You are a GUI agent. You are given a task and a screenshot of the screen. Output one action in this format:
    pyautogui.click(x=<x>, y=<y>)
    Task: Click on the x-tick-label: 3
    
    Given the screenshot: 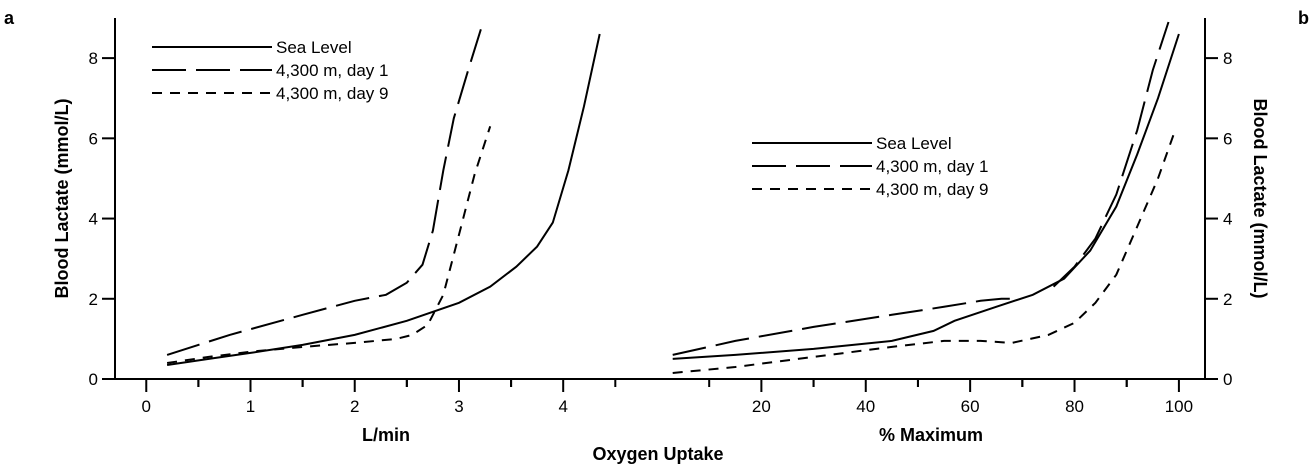 What is the action you would take?
    pyautogui.click(x=458, y=406)
    